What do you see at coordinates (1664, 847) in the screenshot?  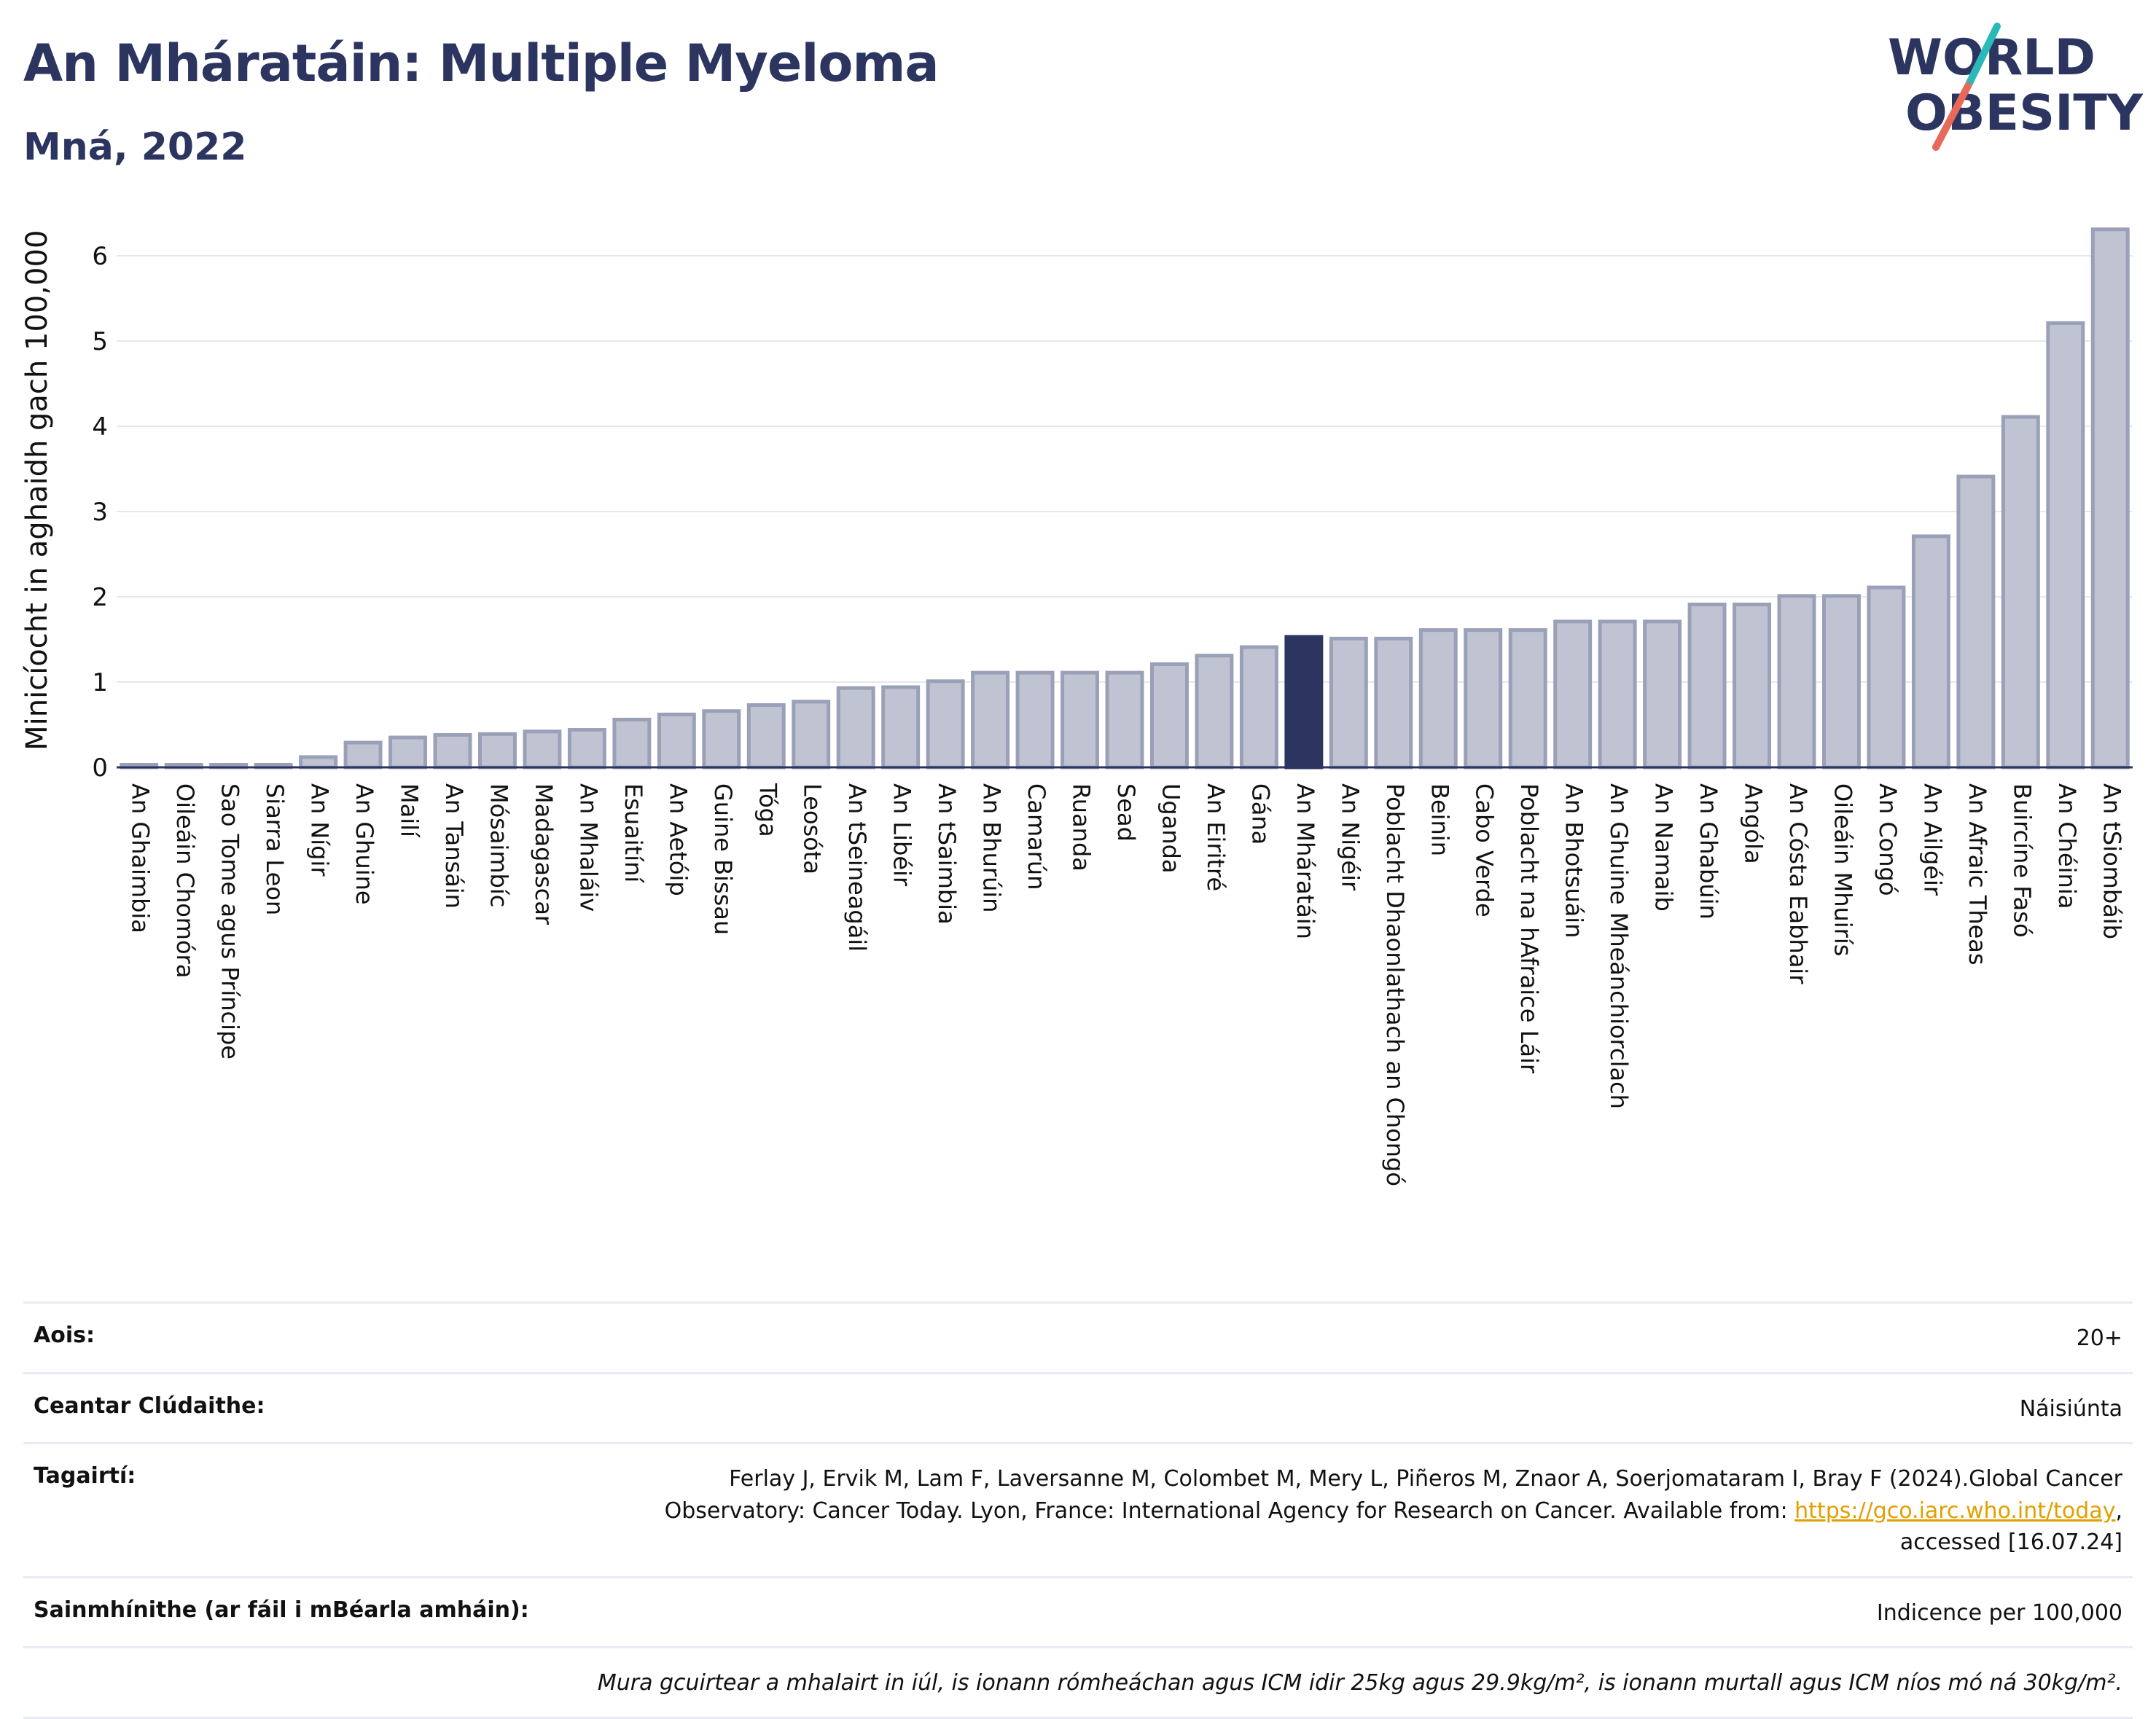 I see `x-tick-label: An Namaib` at bounding box center [1664, 847].